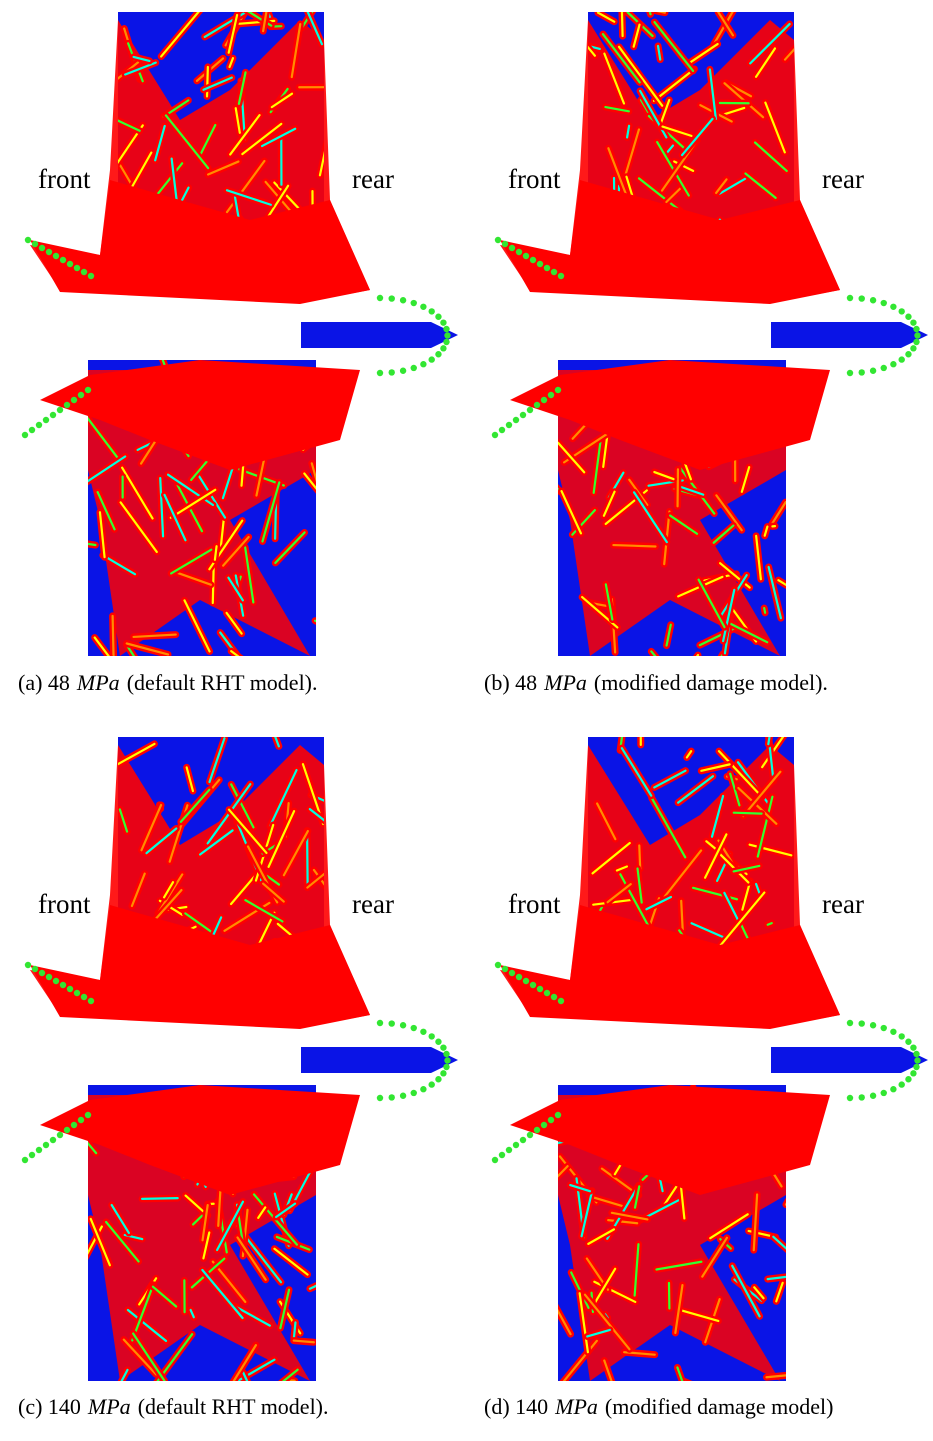 Image resolution: width=933 pixels, height=1441 pixels. I want to click on front-label: front, so click(64, 179).